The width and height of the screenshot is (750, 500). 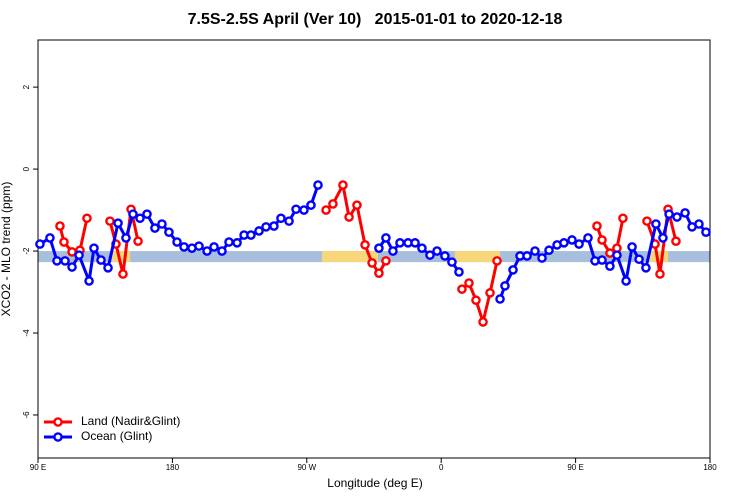 What do you see at coordinates (575, 467) in the screenshot?
I see `x-tick-label: 90 E` at bounding box center [575, 467].